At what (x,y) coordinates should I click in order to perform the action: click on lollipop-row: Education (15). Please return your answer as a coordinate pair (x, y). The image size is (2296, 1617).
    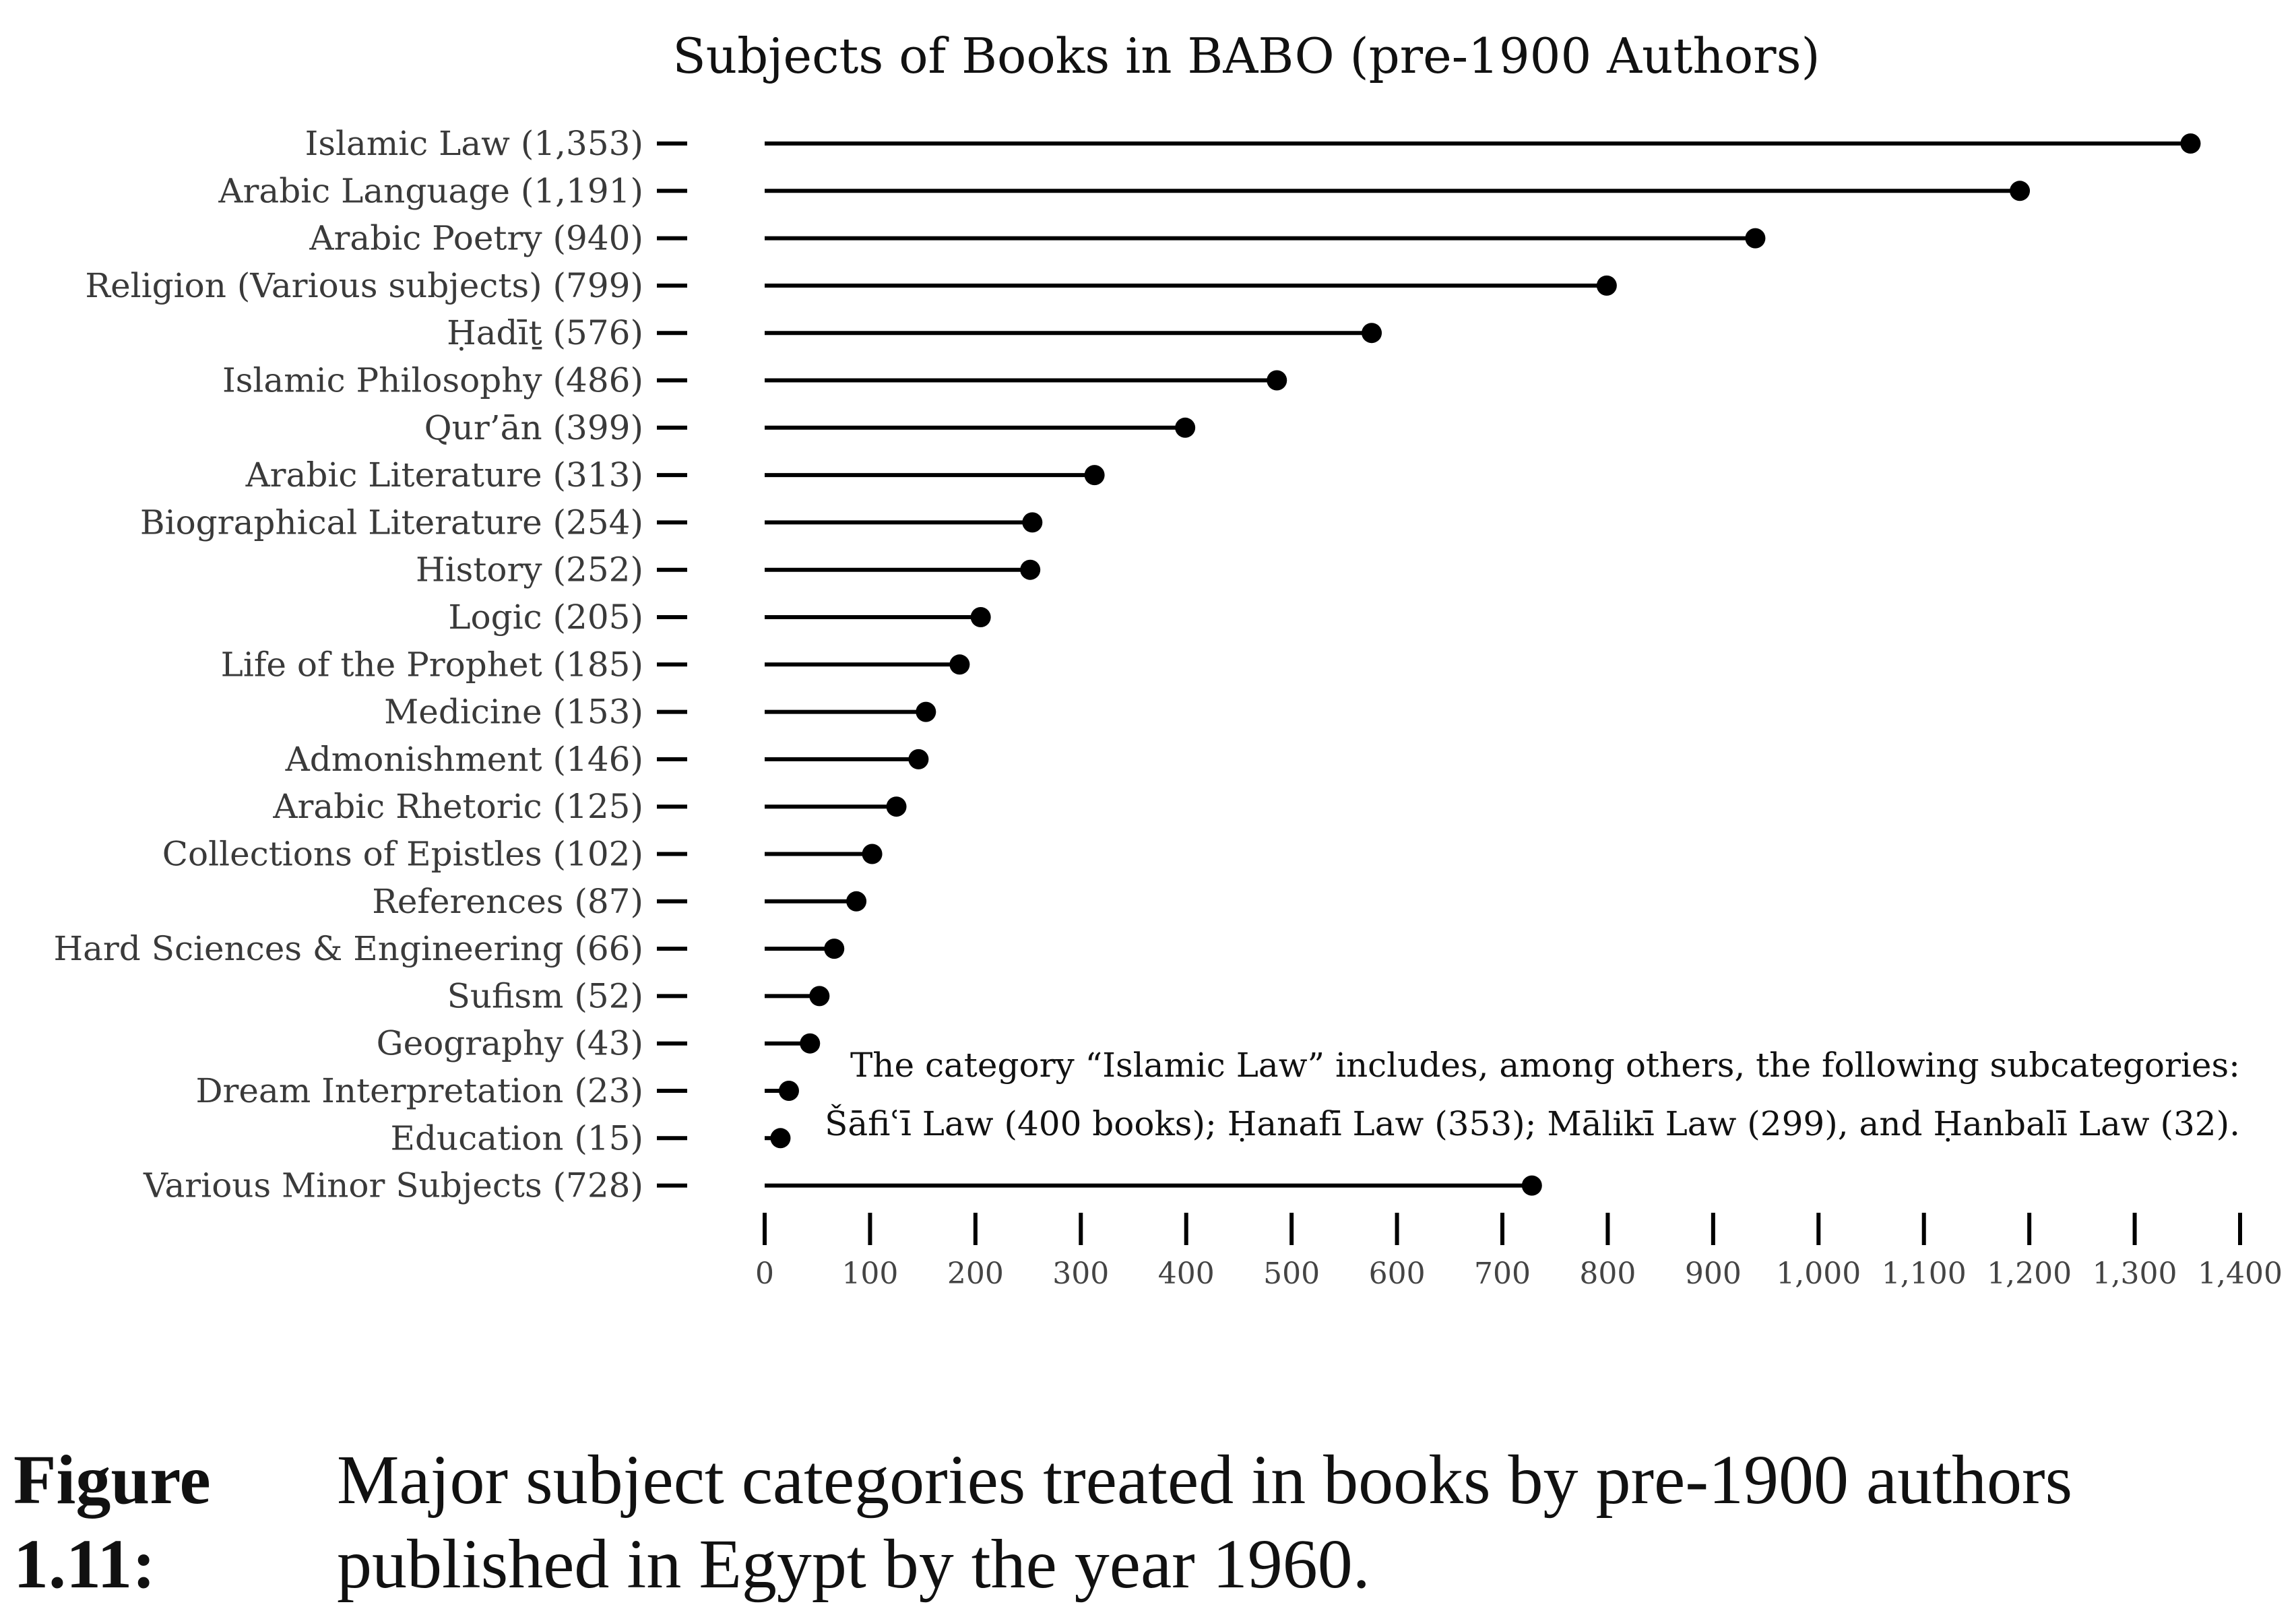
    Looking at the image, I should click on (591, 1138).